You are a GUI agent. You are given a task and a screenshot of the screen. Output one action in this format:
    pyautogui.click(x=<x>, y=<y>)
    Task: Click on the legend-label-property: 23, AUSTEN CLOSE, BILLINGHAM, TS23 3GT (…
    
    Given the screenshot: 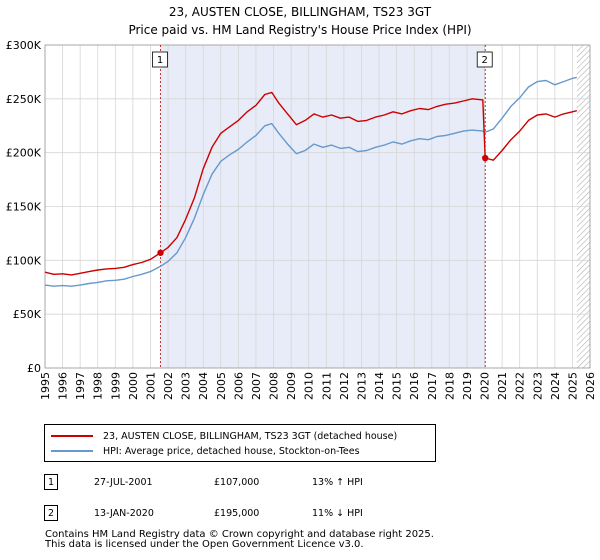 What is the action you would take?
    pyautogui.click(x=250, y=436)
    